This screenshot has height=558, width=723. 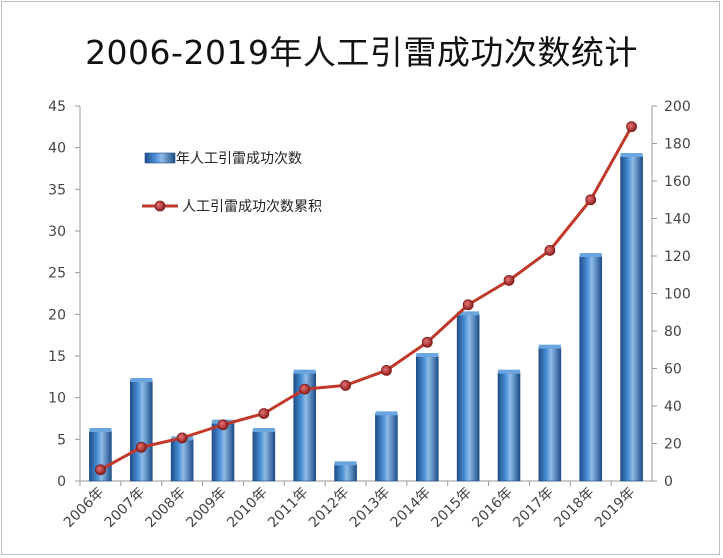 What do you see at coordinates (615, 508) in the screenshot?
I see `x-tick-label: 2019年` at bounding box center [615, 508].